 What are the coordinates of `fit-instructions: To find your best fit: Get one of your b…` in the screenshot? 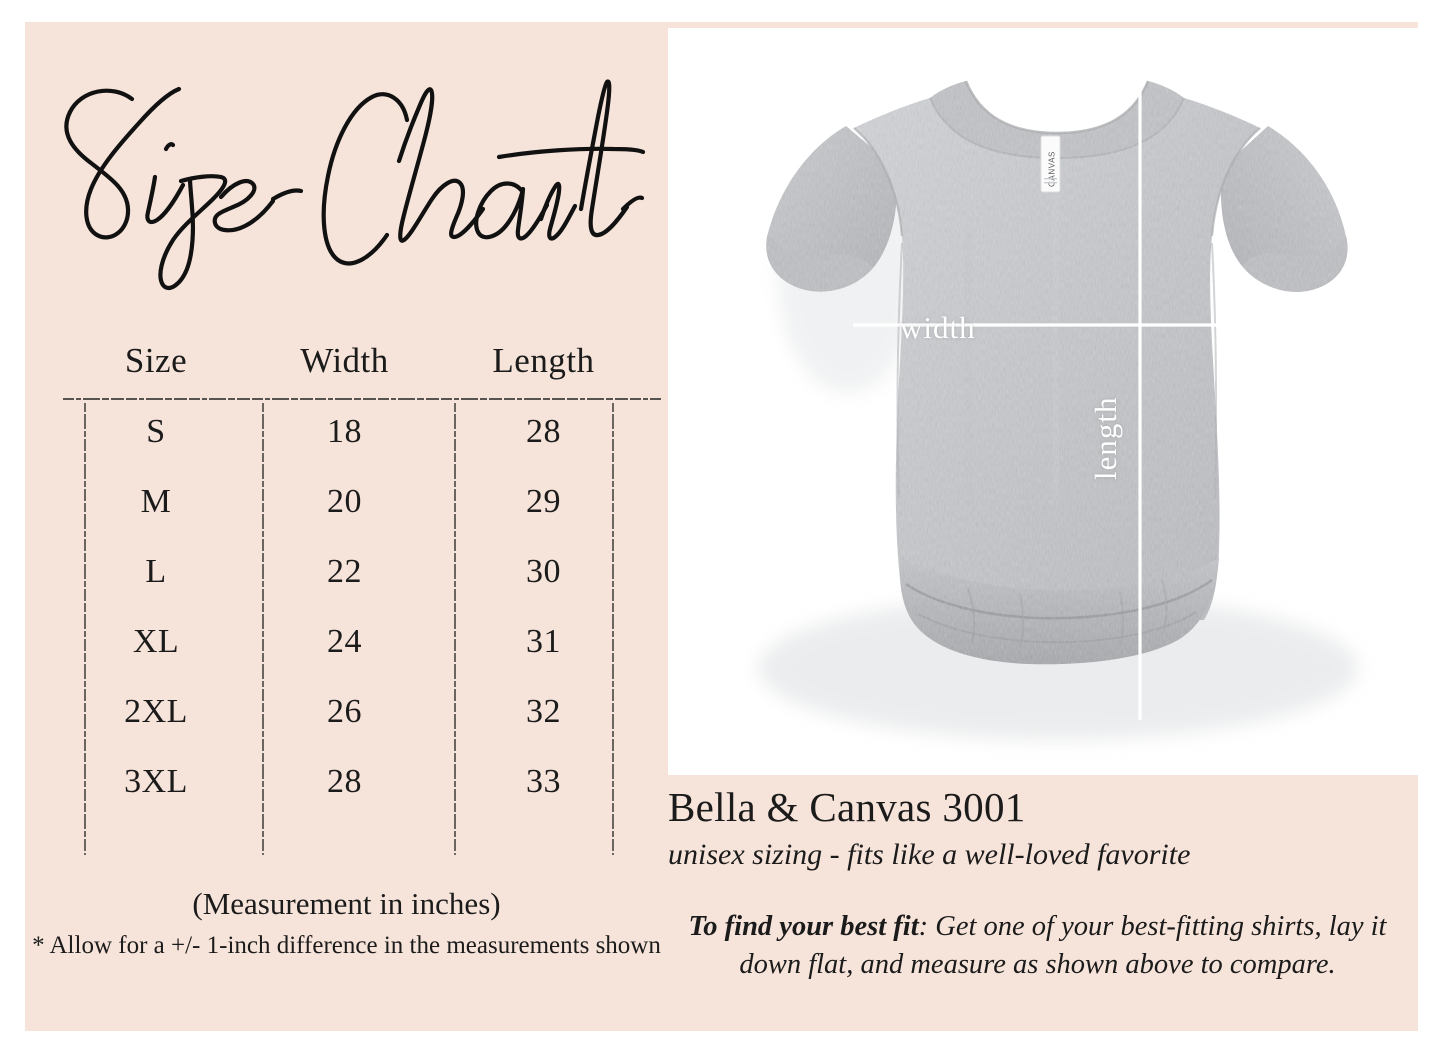 It's located at (1037, 946).